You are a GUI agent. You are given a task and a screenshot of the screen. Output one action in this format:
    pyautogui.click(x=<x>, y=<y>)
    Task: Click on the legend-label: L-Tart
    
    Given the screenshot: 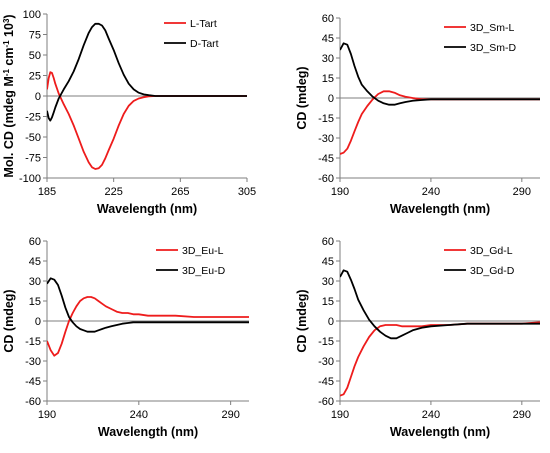 What is the action you would take?
    pyautogui.click(x=203, y=24)
    